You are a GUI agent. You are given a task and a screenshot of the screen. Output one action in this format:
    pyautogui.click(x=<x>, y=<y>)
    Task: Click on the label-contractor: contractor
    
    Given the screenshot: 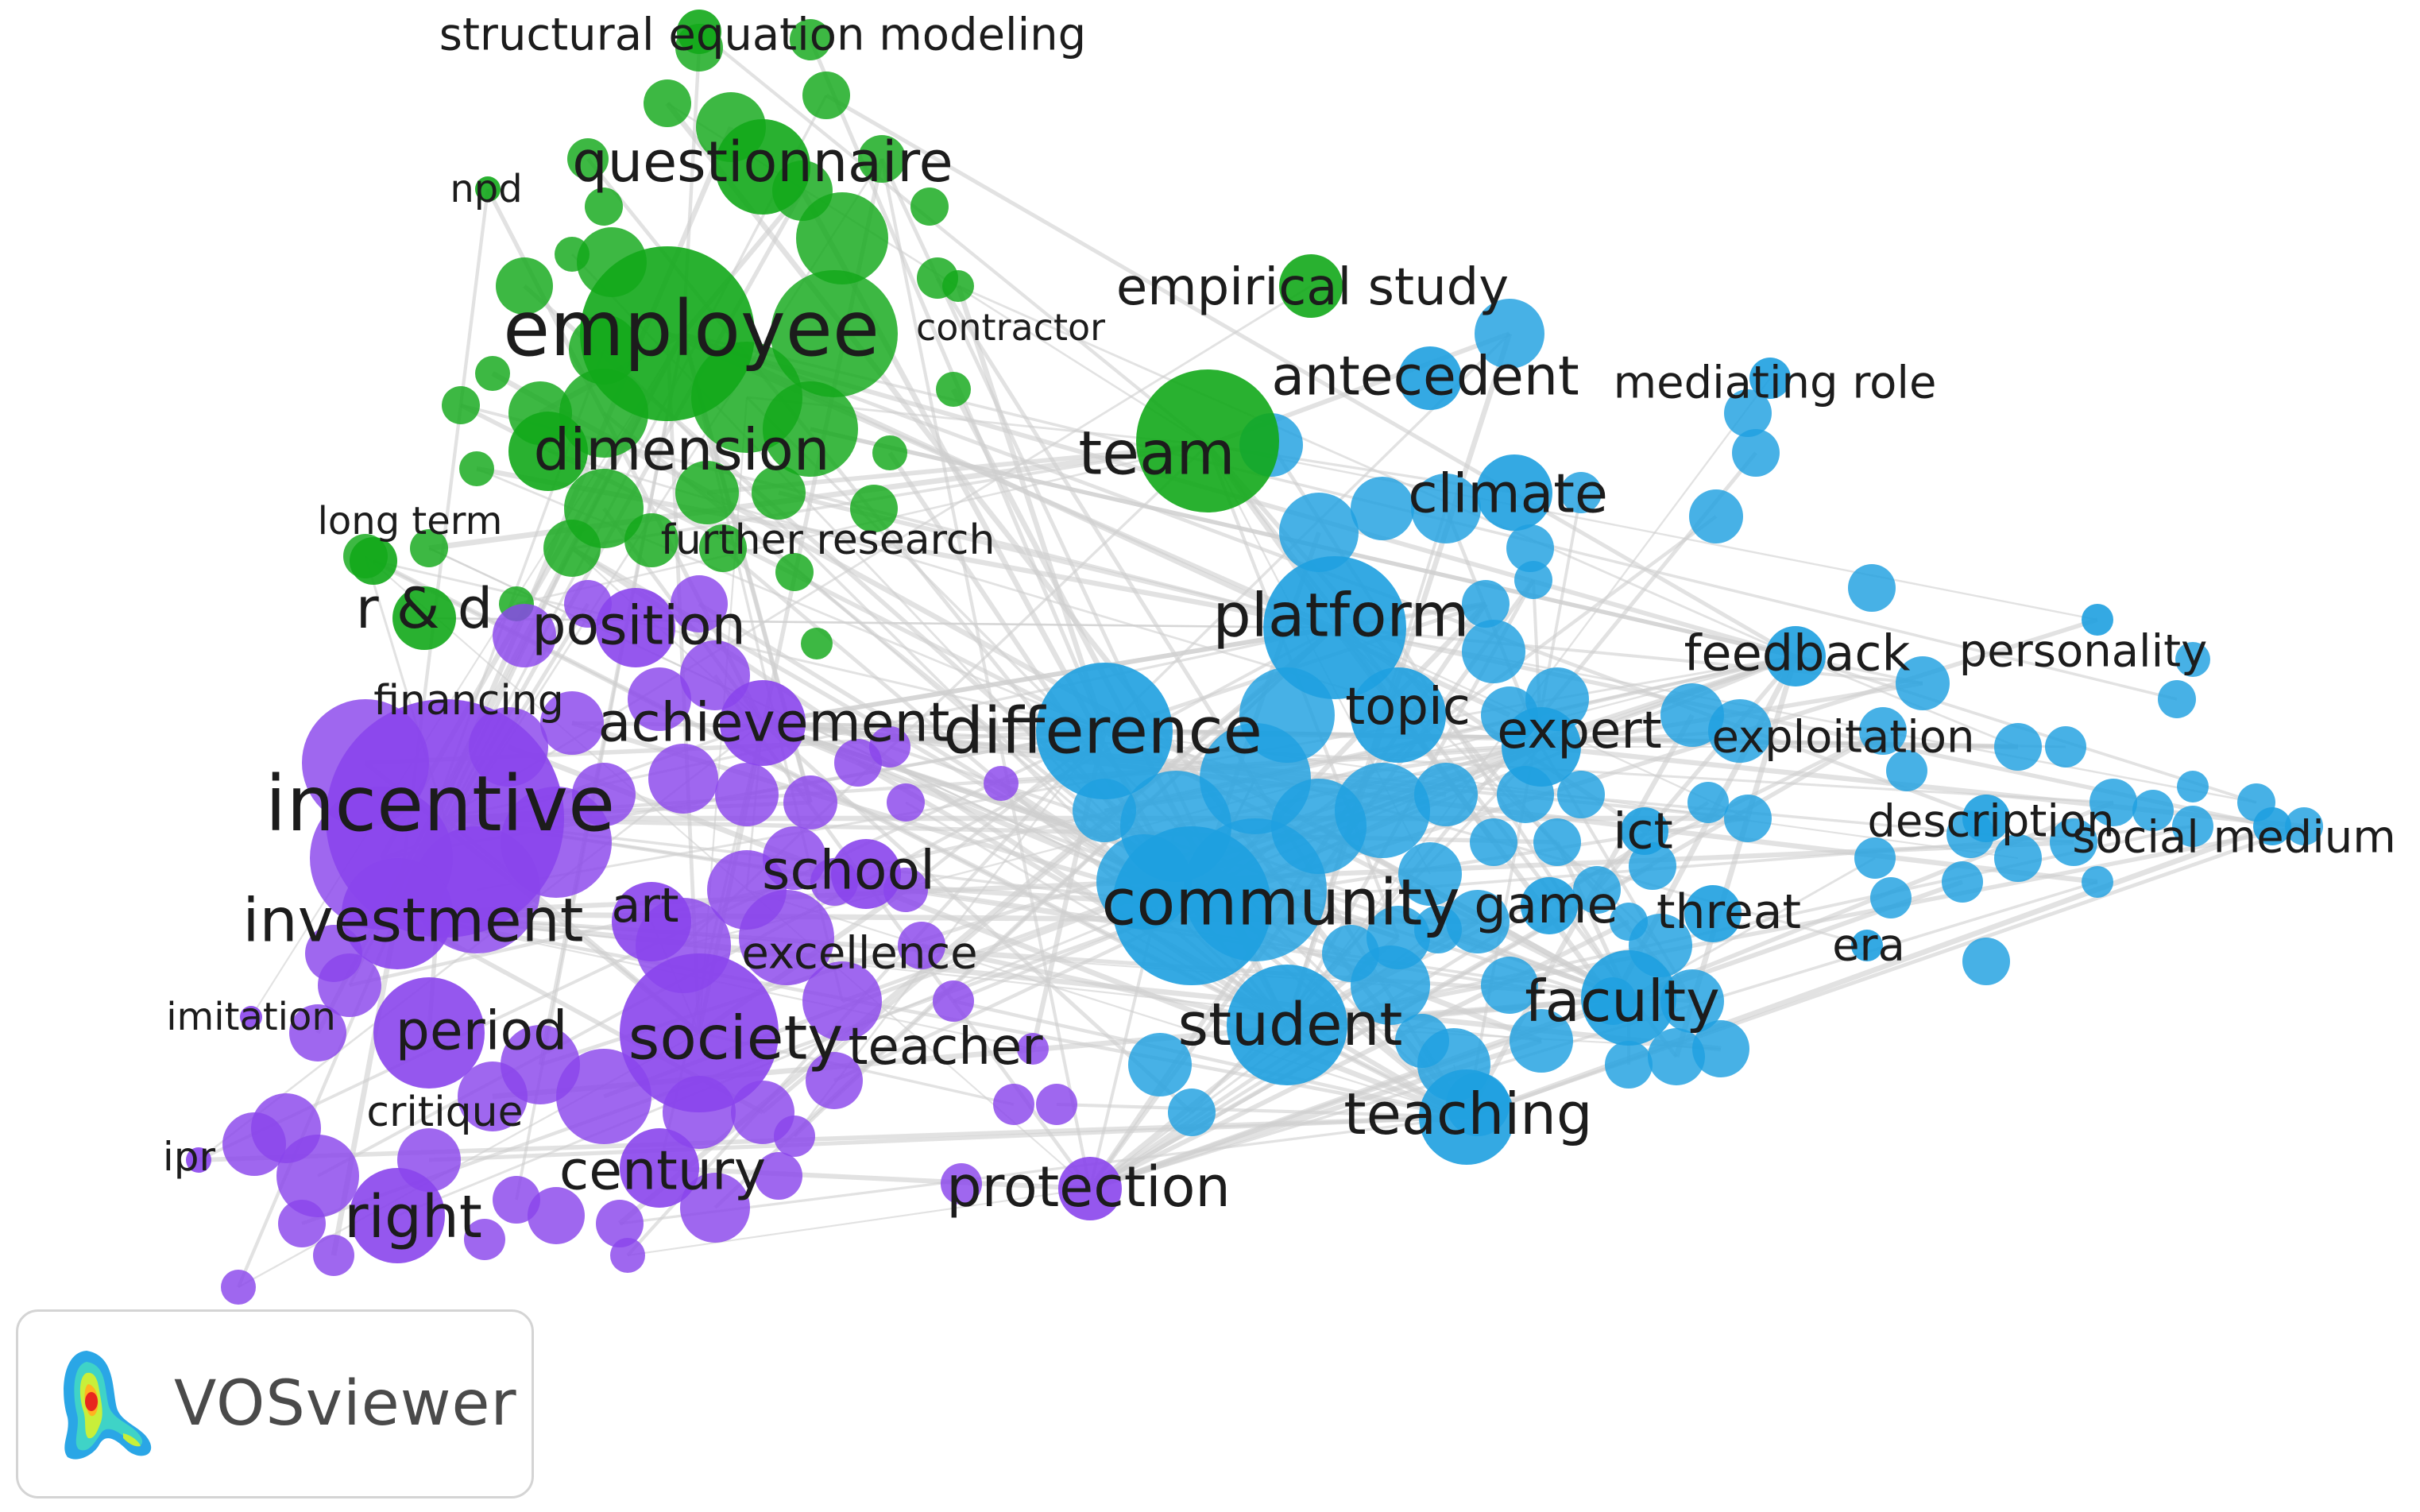 What is the action you would take?
    pyautogui.click(x=1010, y=327)
    